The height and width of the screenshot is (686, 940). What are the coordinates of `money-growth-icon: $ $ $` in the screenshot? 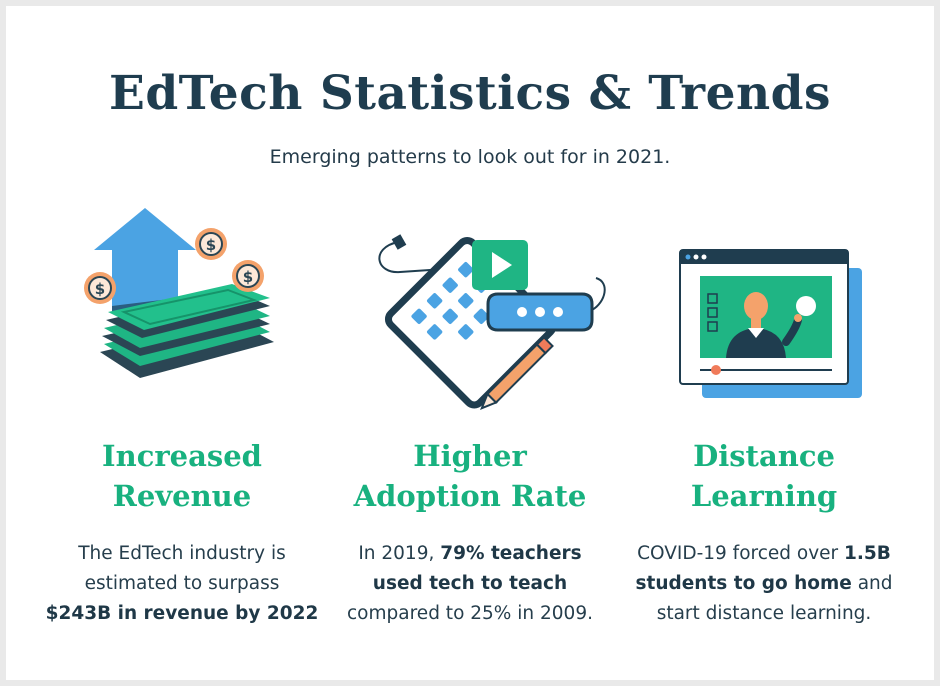 It's located at (179, 293).